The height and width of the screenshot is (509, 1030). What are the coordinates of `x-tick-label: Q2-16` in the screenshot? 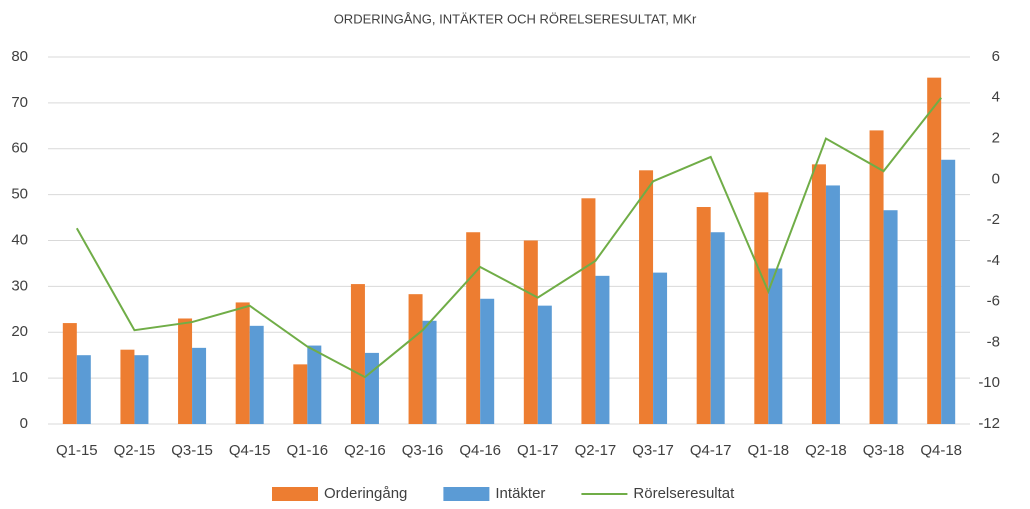 It's located at (365, 450).